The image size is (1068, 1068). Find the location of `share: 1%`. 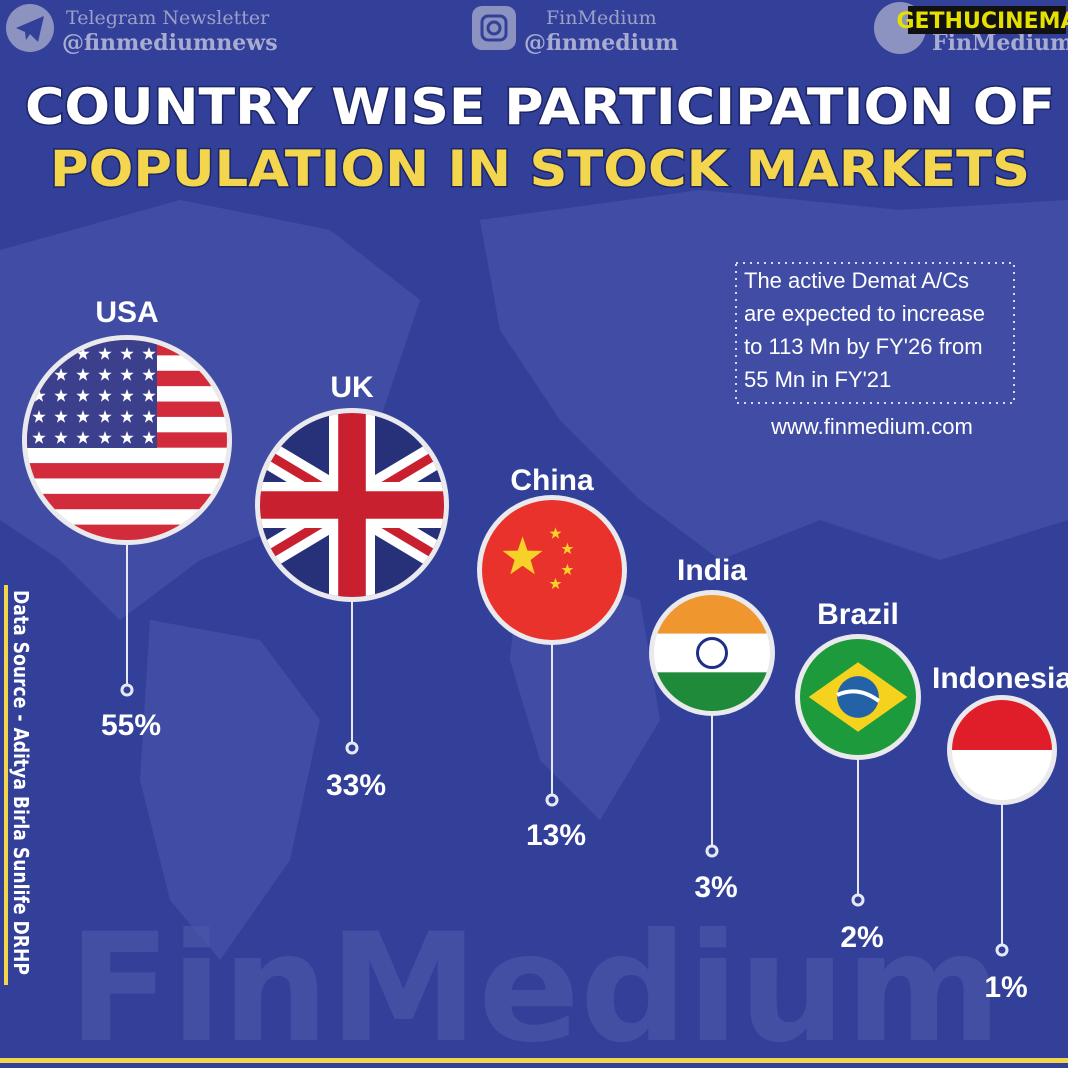

share: 1% is located at coordinates (1005, 987).